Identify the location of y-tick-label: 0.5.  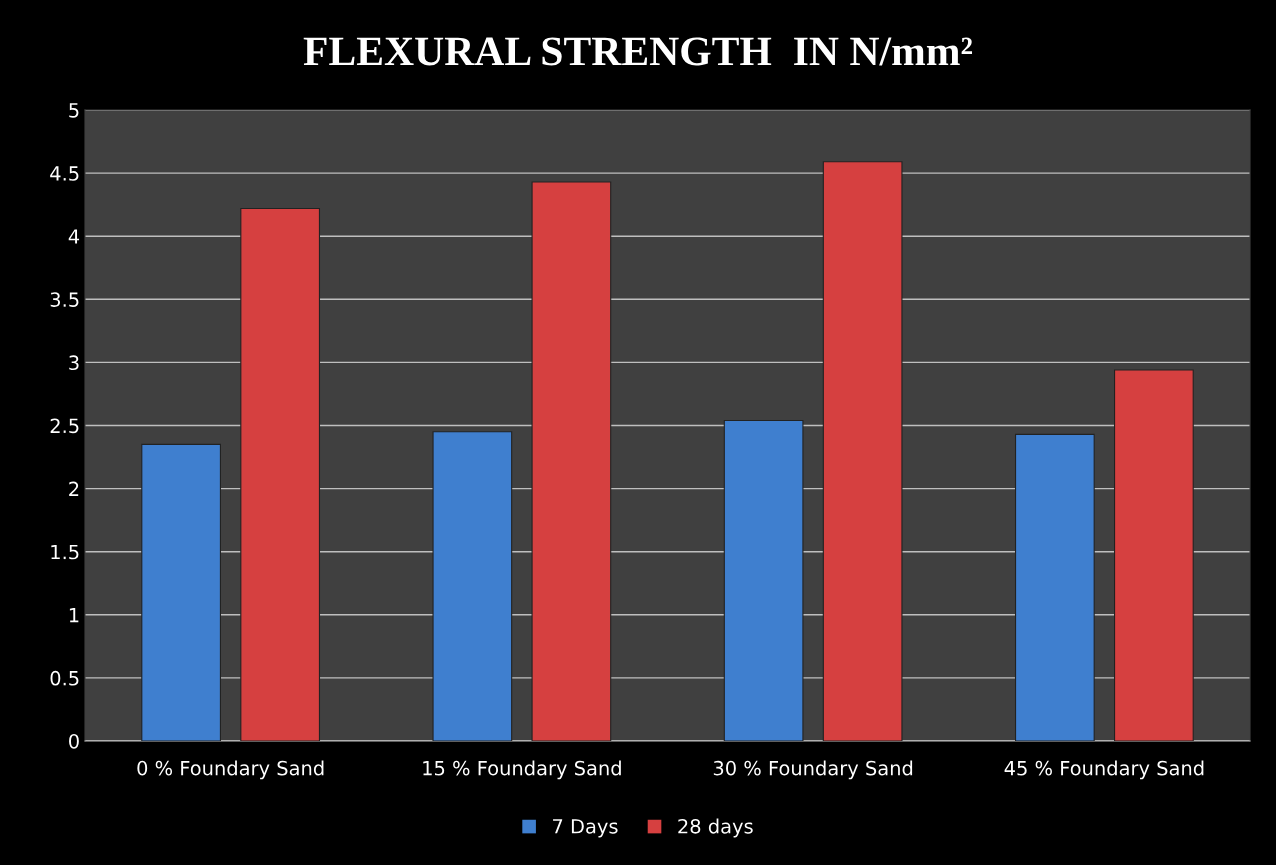
(64, 678).